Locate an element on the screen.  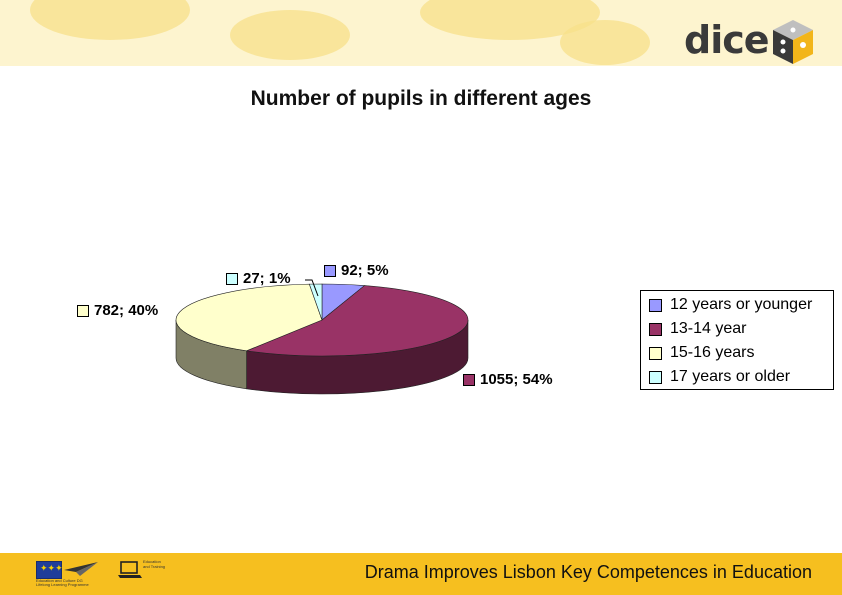
laptop-icon is located at coordinates (130, 569).